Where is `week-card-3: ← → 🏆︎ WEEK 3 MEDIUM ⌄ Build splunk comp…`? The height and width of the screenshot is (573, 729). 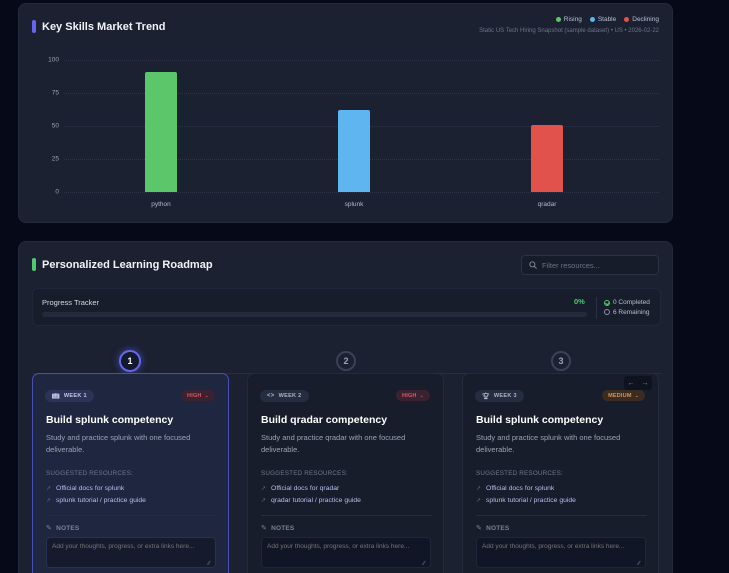
week-card-3: ← → 🏆︎ WEEK 3 MEDIUM ⌄ Build splunk comp… is located at coordinates (560, 473).